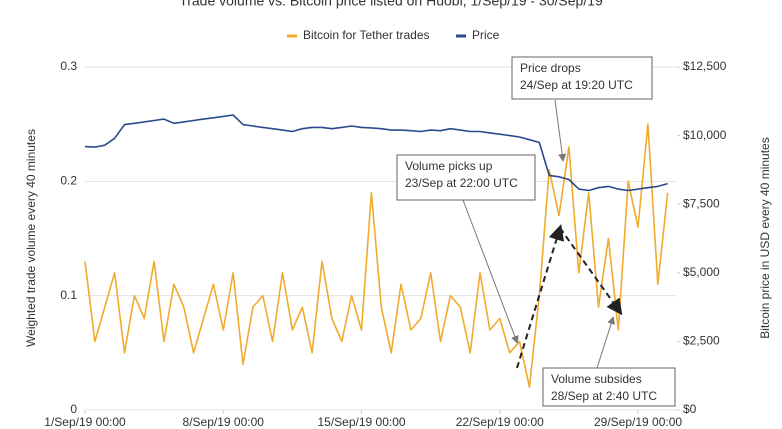 Image resolution: width=782 pixels, height=429 pixels. Describe the element at coordinates (705, 135) in the screenshot. I see `y2-tick-label: $10,000` at that location.